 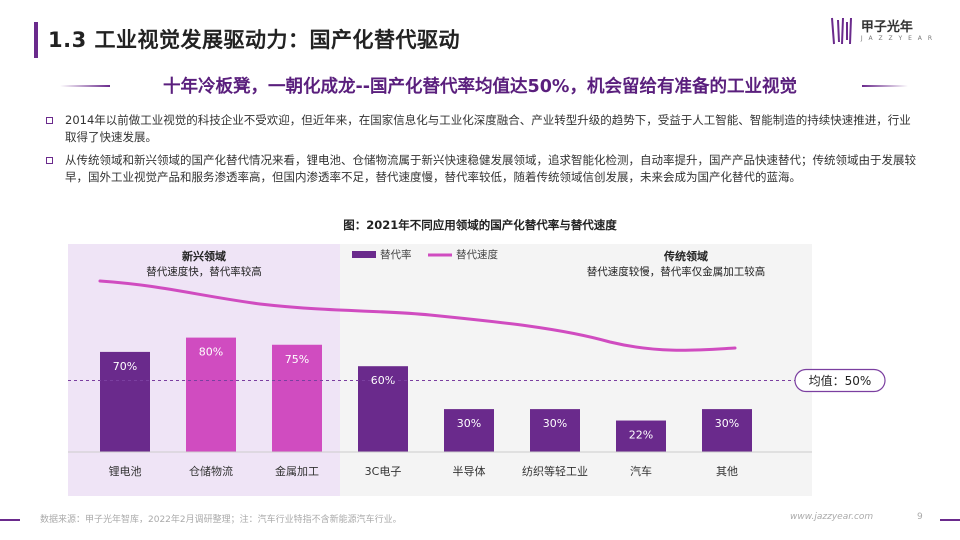 I want to click on bar-金属加工, so click(x=297, y=398).